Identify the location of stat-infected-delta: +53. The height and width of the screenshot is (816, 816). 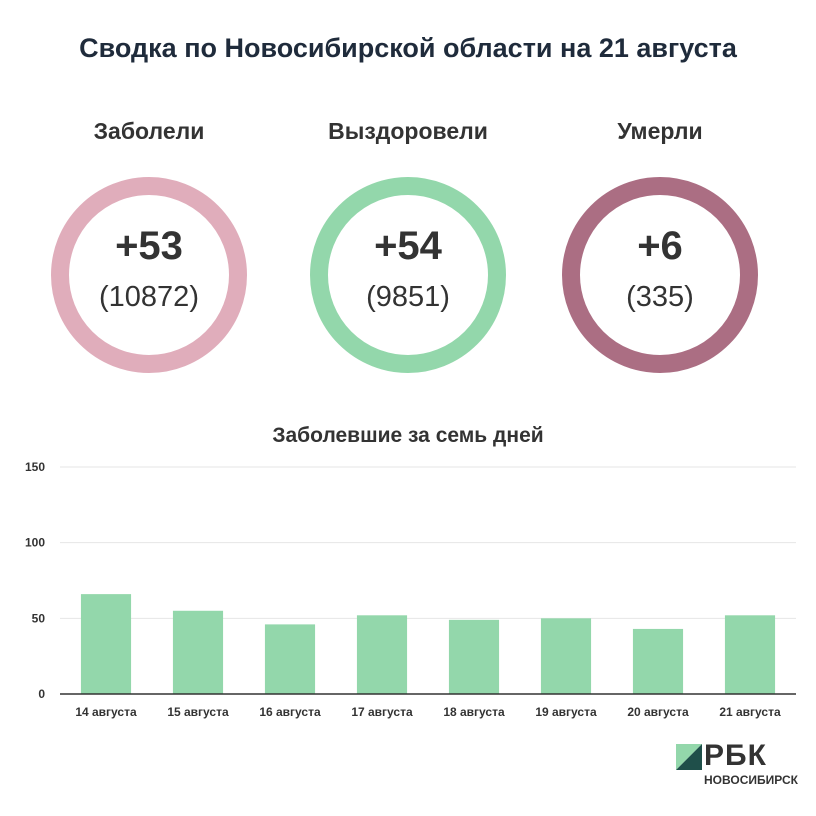
(149, 246).